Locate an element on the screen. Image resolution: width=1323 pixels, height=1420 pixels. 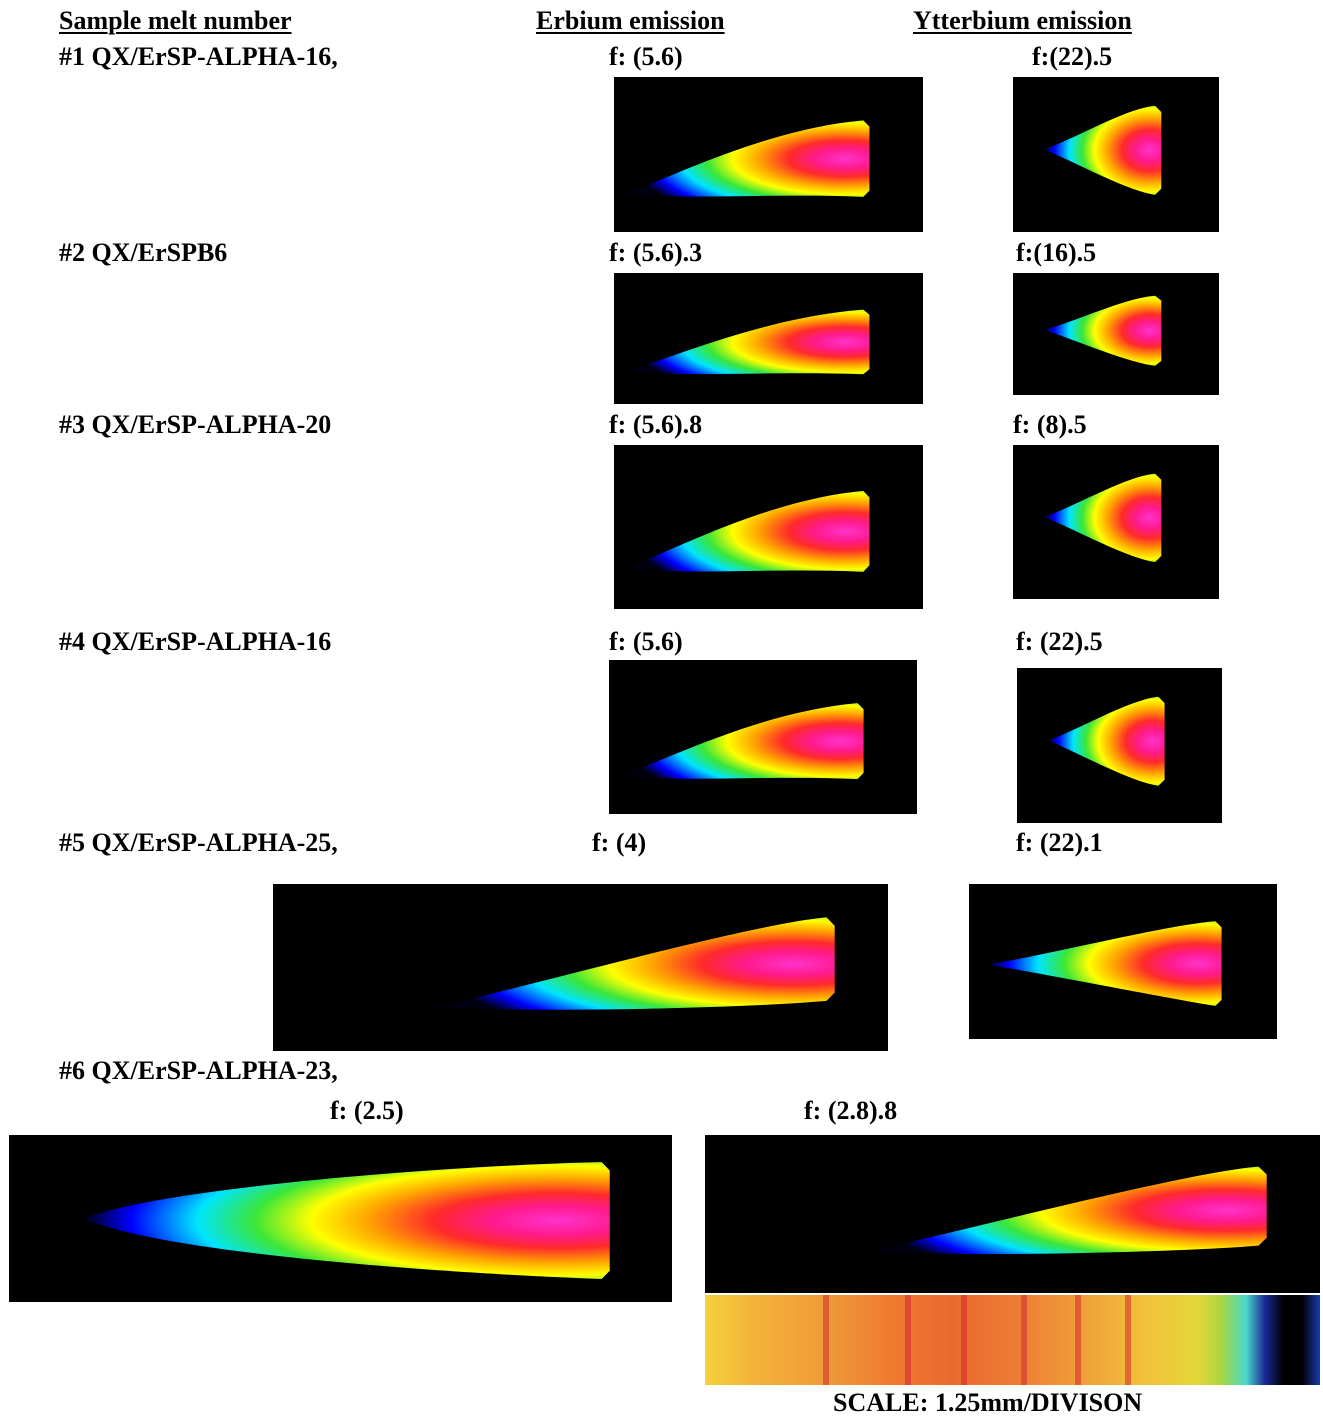
ytterbium-column-header: Ytterbium emission is located at coordinates (1022, 20).